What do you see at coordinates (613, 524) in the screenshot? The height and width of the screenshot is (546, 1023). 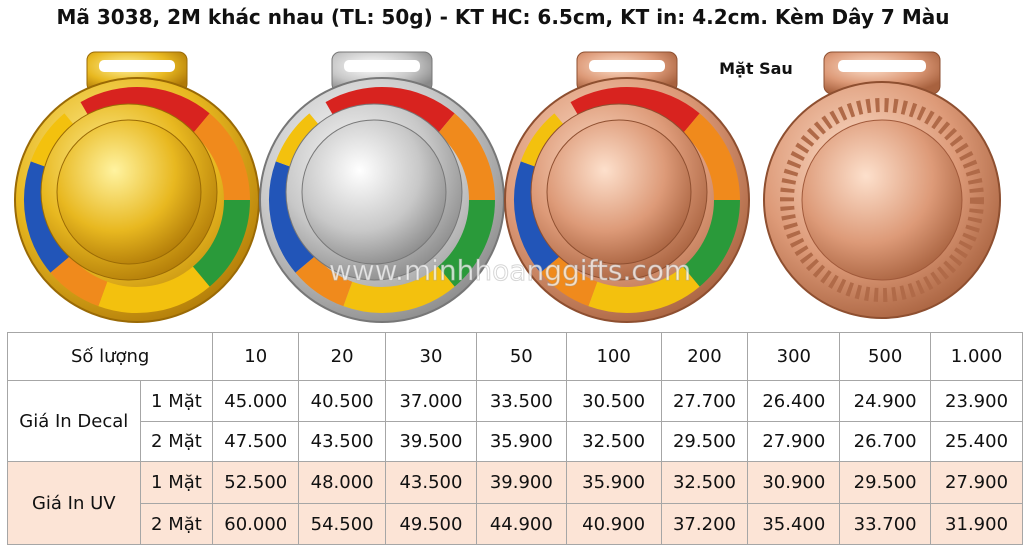 I see `table-cell: 40.900` at bounding box center [613, 524].